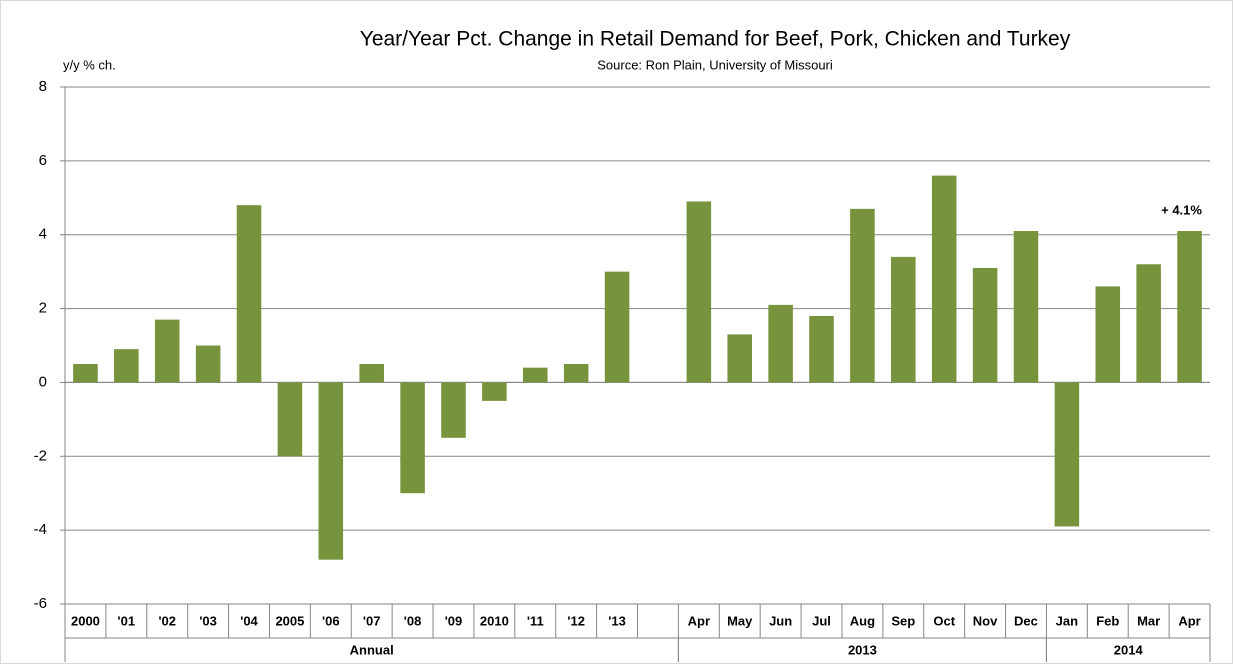 Image resolution: width=1233 pixels, height=664 pixels. I want to click on x-tick-label: Jan, so click(1067, 620).